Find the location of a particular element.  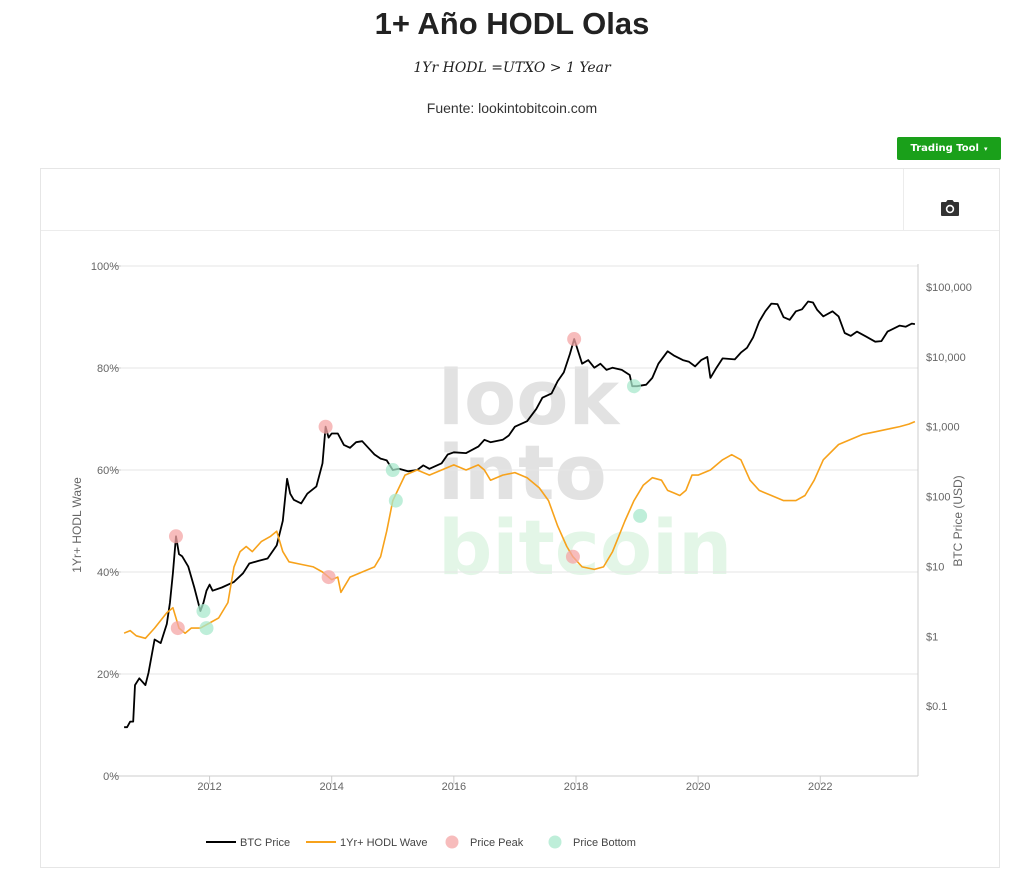

legend-item-price-peak: Price Peak is located at coordinates (484, 842).